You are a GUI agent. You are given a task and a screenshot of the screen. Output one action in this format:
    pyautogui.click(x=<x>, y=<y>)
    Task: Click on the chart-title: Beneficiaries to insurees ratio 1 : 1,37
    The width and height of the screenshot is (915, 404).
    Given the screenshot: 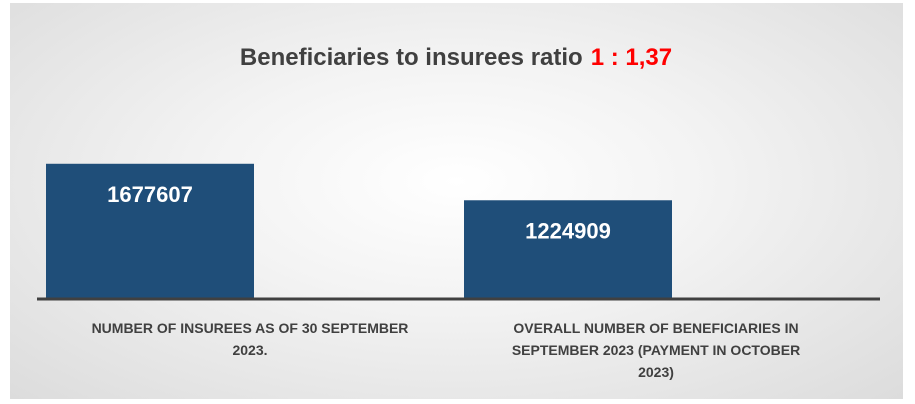 What is the action you would take?
    pyautogui.click(x=456, y=57)
    